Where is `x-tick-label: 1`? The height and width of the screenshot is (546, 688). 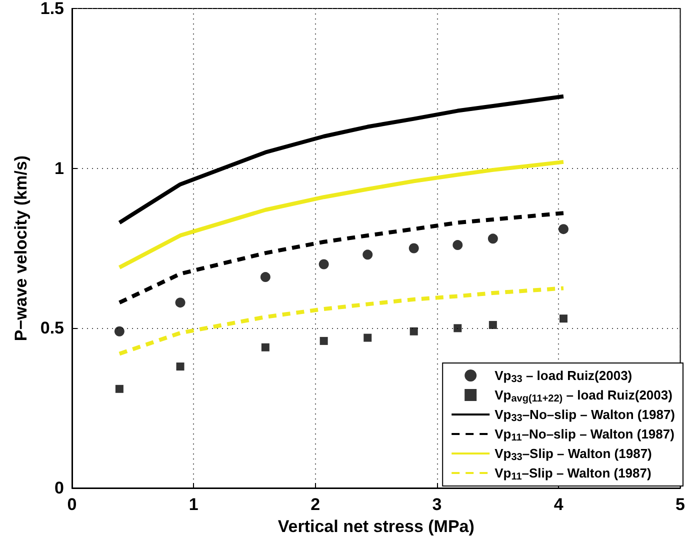
x-tick-label: 1 is located at coordinates (193, 504).